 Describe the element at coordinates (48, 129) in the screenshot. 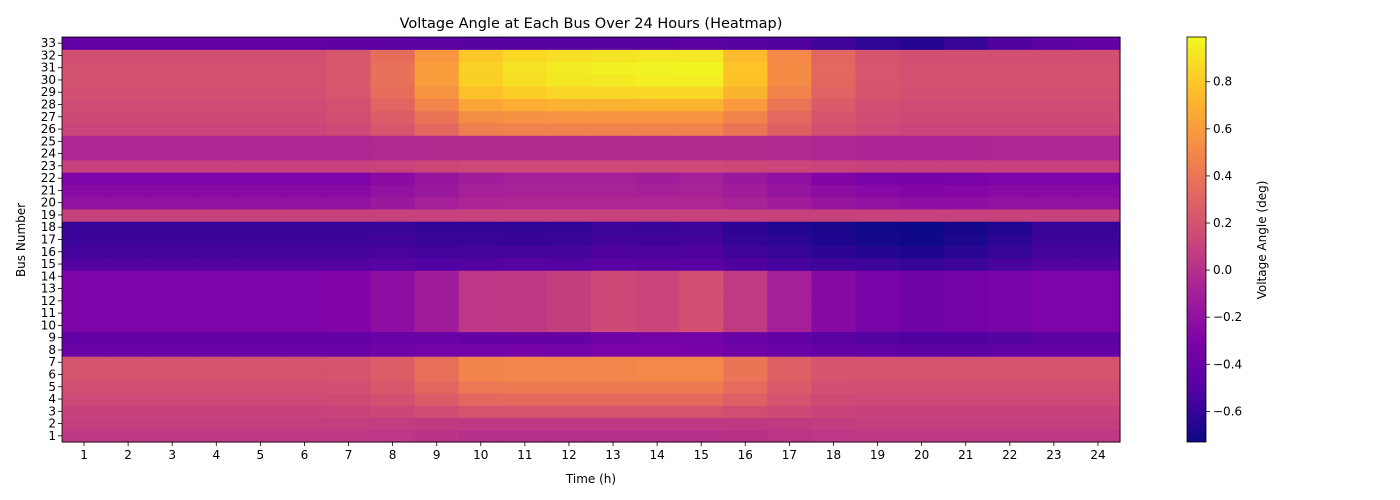

I see `y-tick-label: 26` at that location.